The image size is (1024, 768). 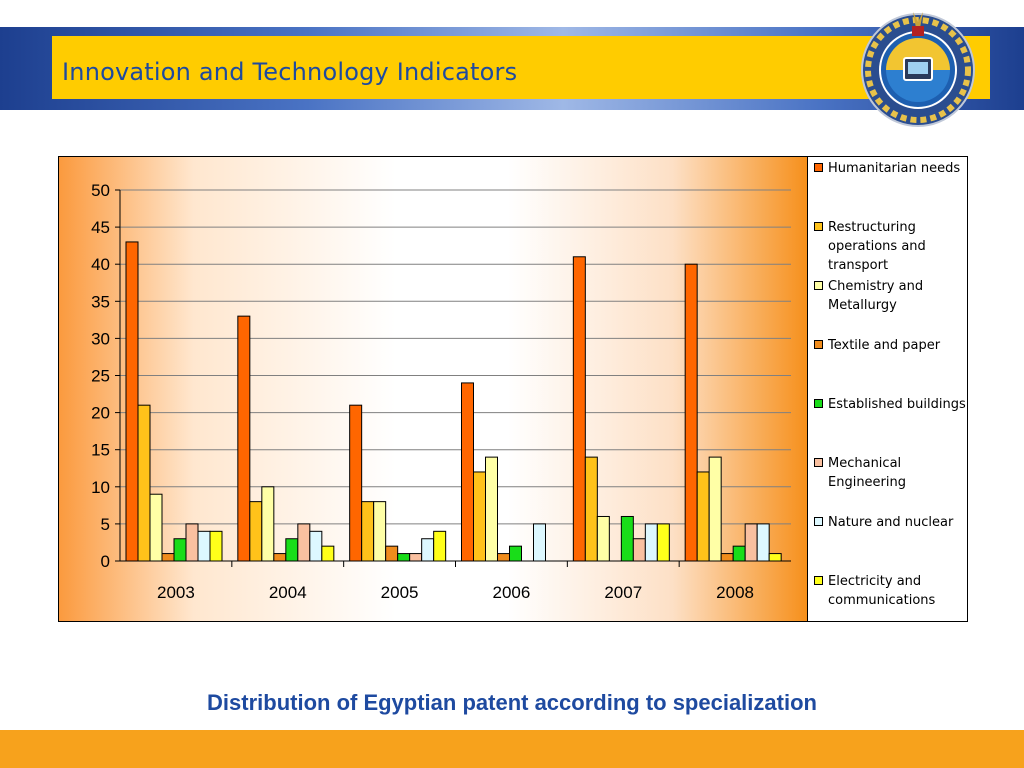 I want to click on x-tick-label: 2004, so click(x=288, y=592).